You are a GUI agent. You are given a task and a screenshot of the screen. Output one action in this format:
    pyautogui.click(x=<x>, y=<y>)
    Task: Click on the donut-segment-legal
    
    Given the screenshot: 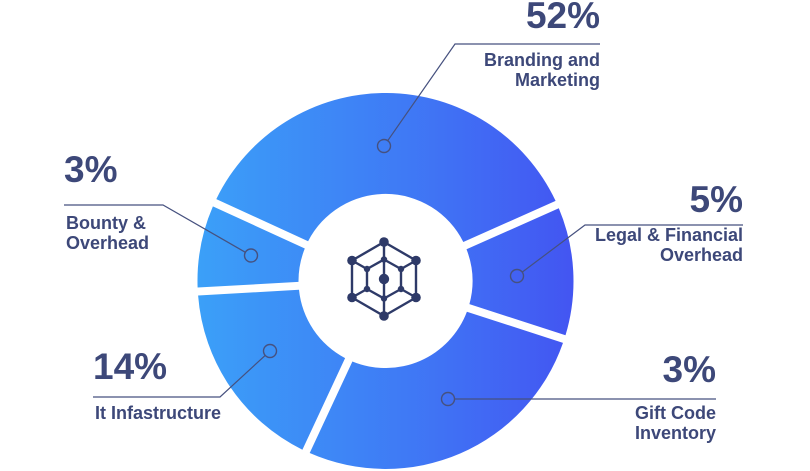 What is the action you would take?
    pyautogui.click(x=520, y=272)
    